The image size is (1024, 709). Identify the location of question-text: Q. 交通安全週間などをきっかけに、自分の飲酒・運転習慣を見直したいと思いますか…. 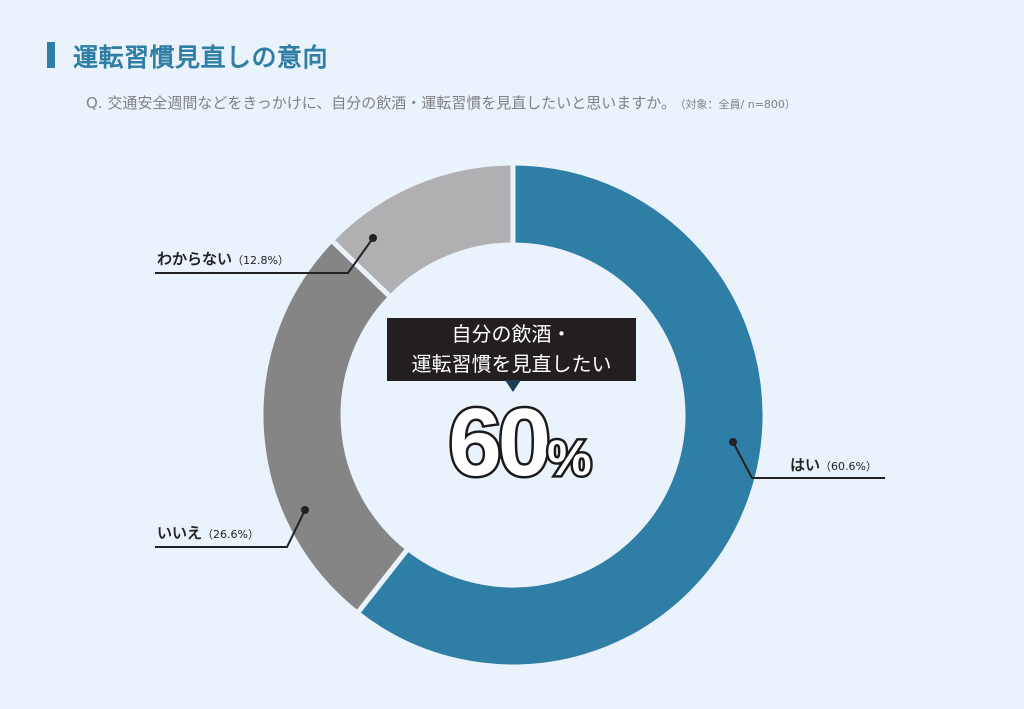
(441, 102).